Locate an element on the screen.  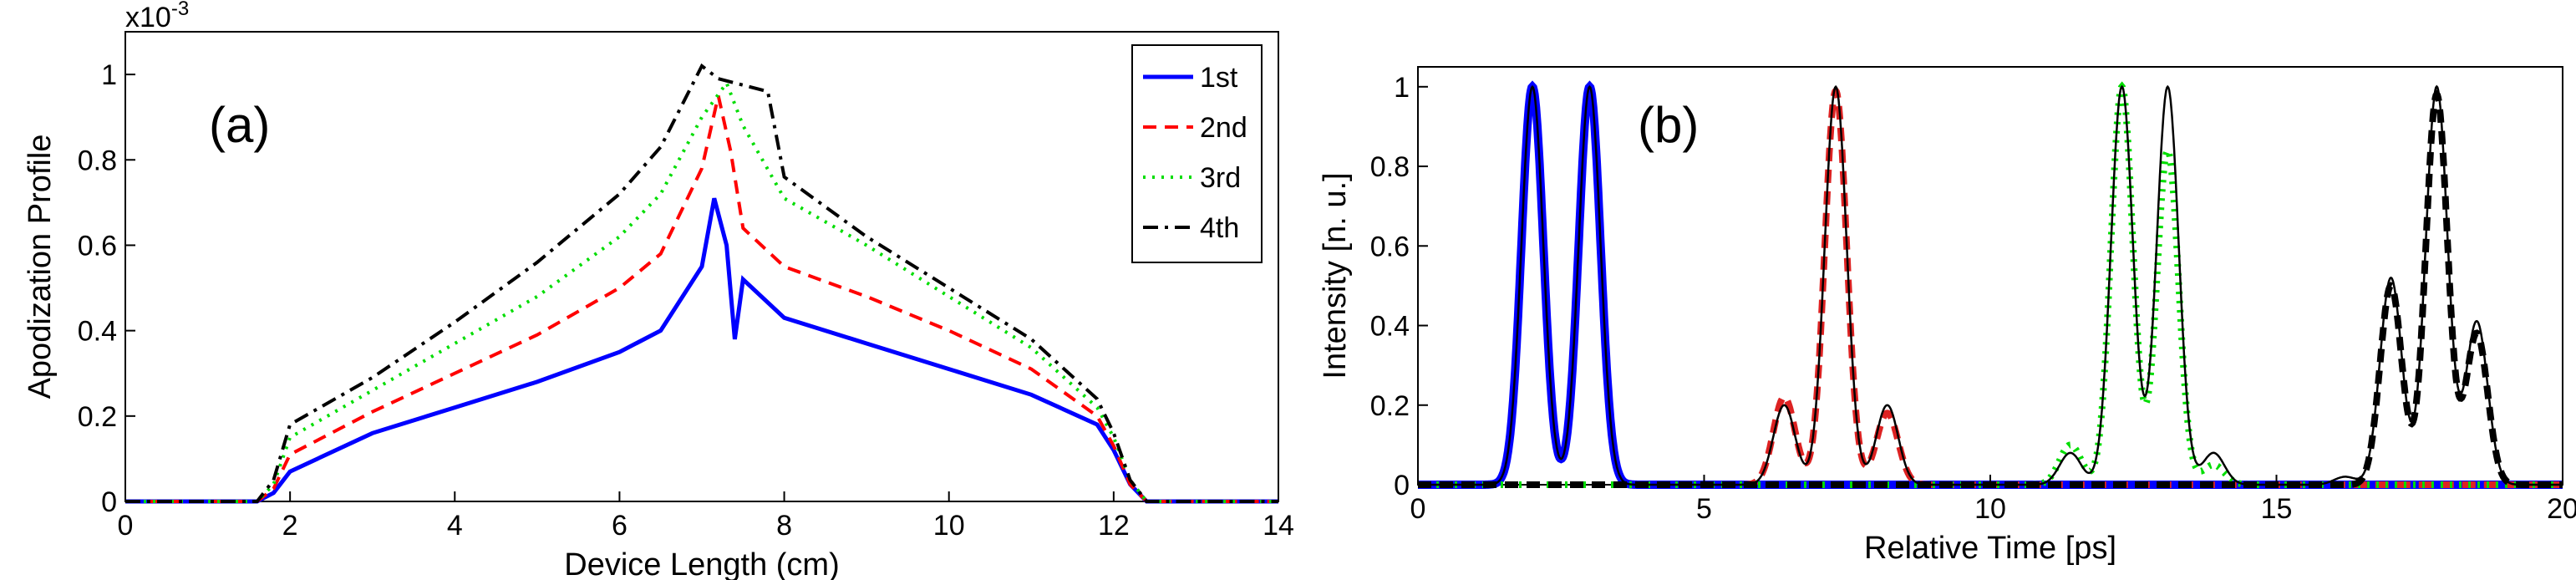
x-tick-label: 2 is located at coordinates (290, 526).